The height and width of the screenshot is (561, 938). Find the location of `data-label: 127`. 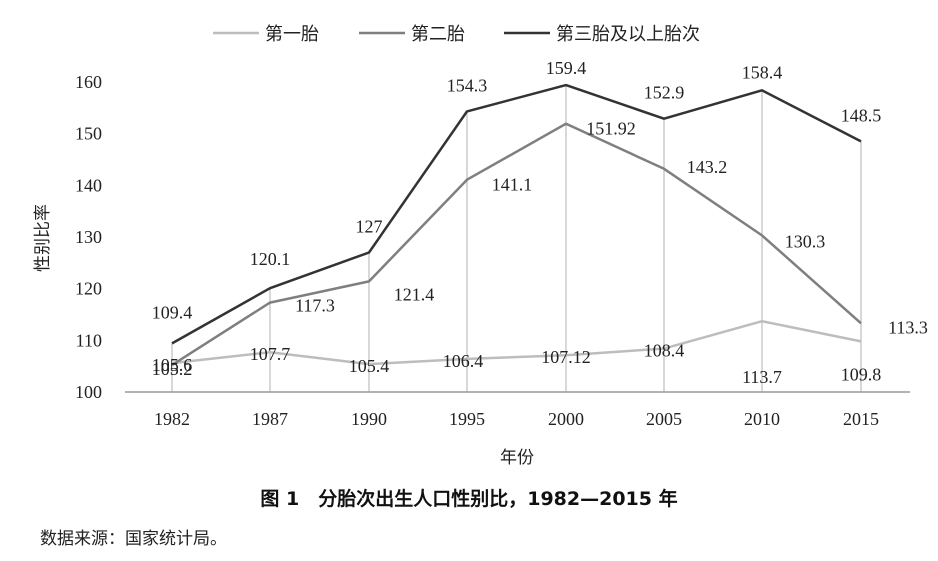

data-label: 127 is located at coordinates (369, 227).